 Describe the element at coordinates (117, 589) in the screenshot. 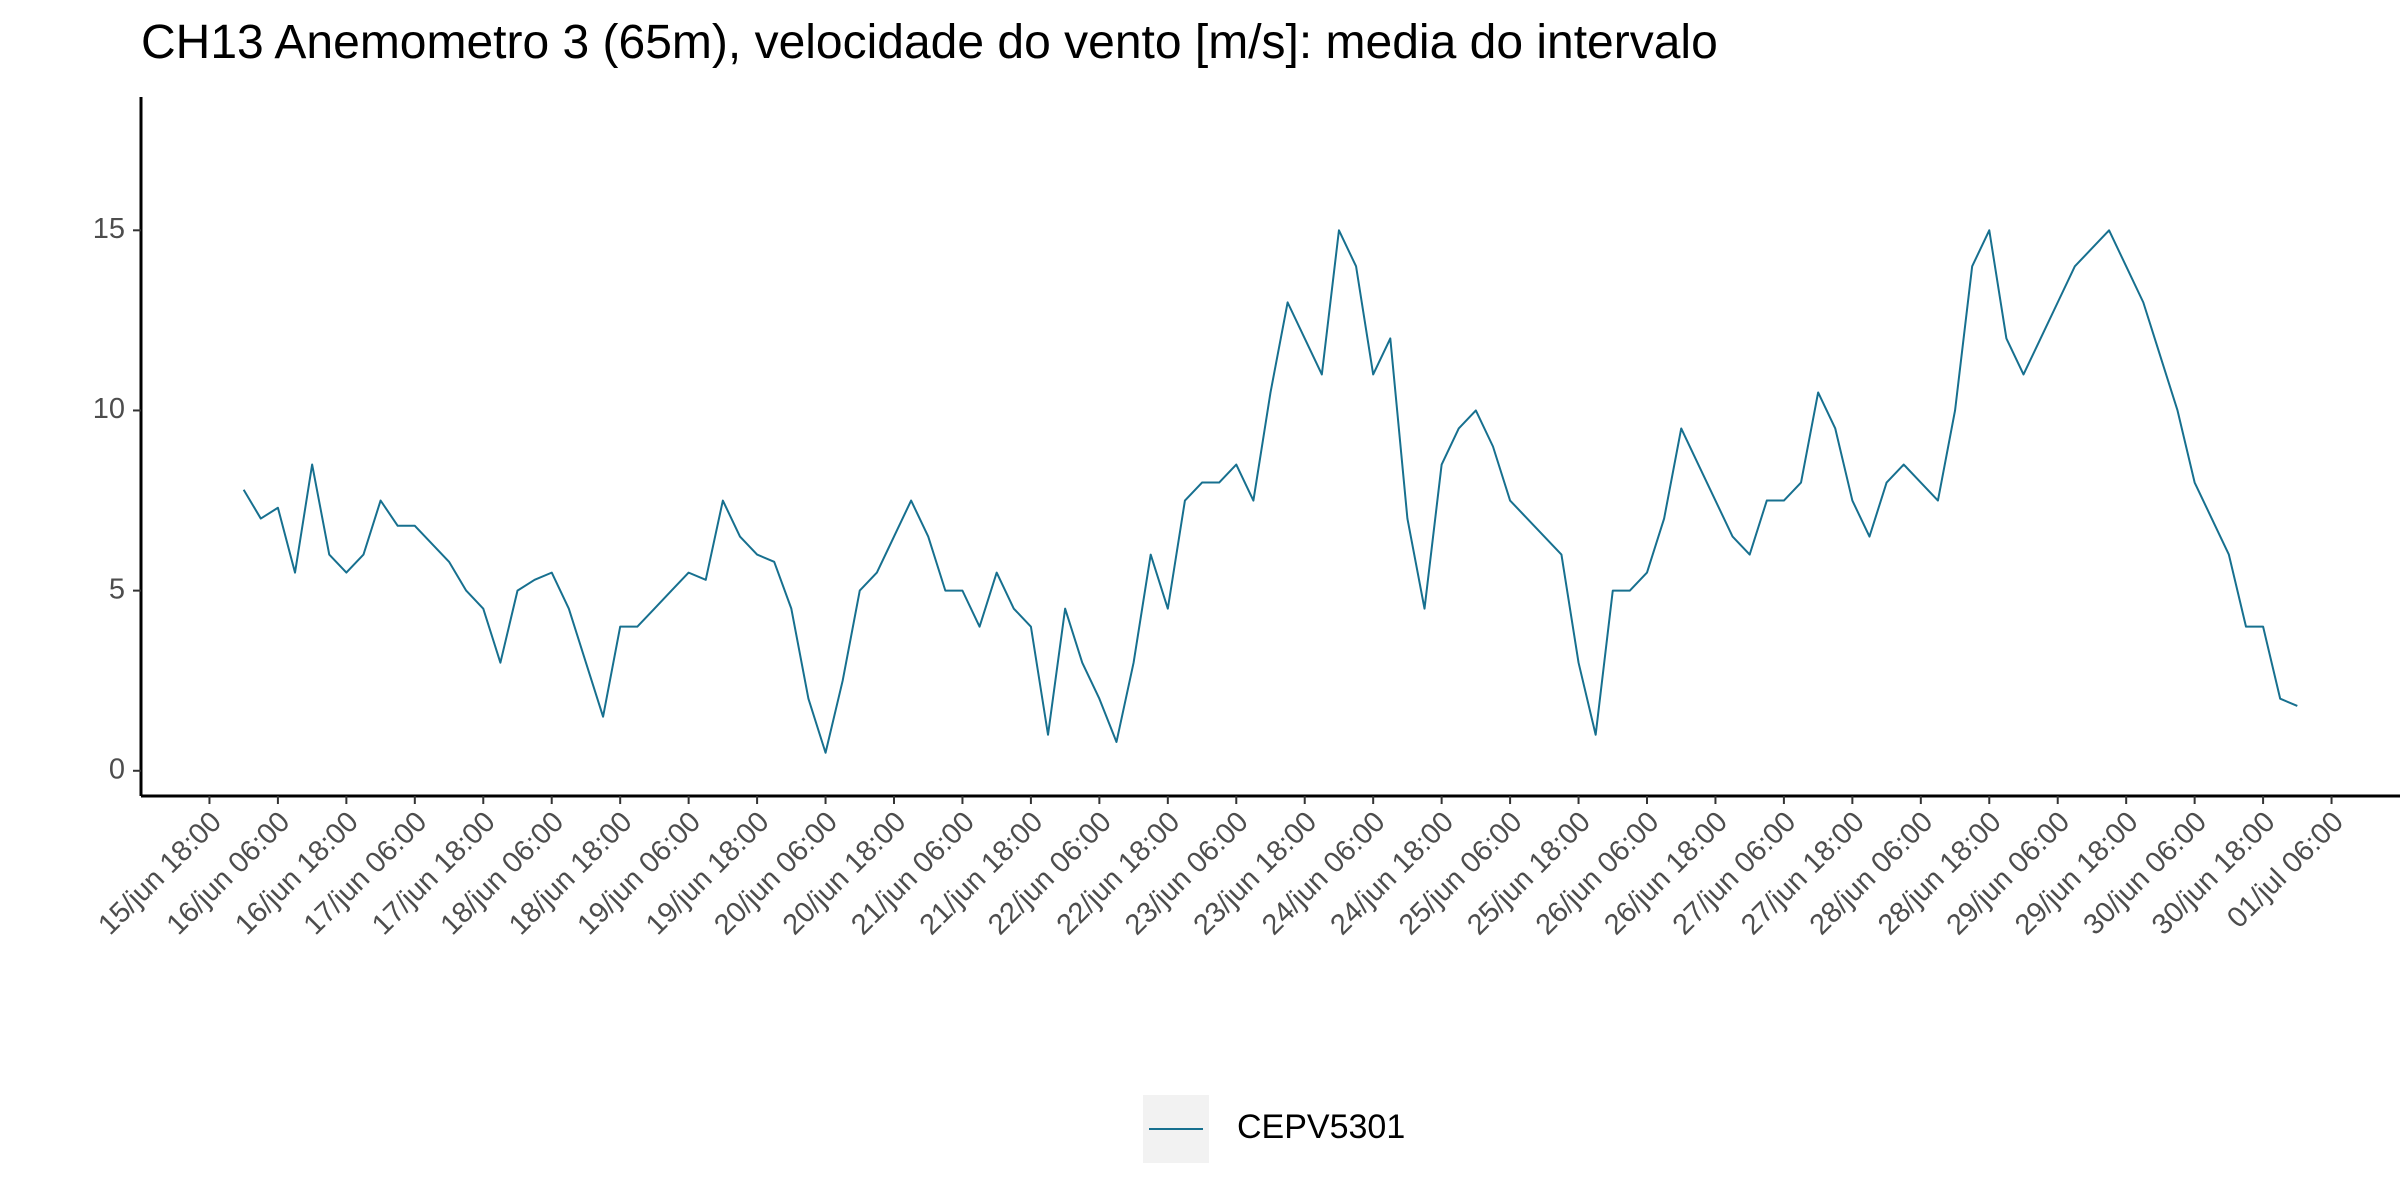

I see `y-tick-label: 5` at that location.